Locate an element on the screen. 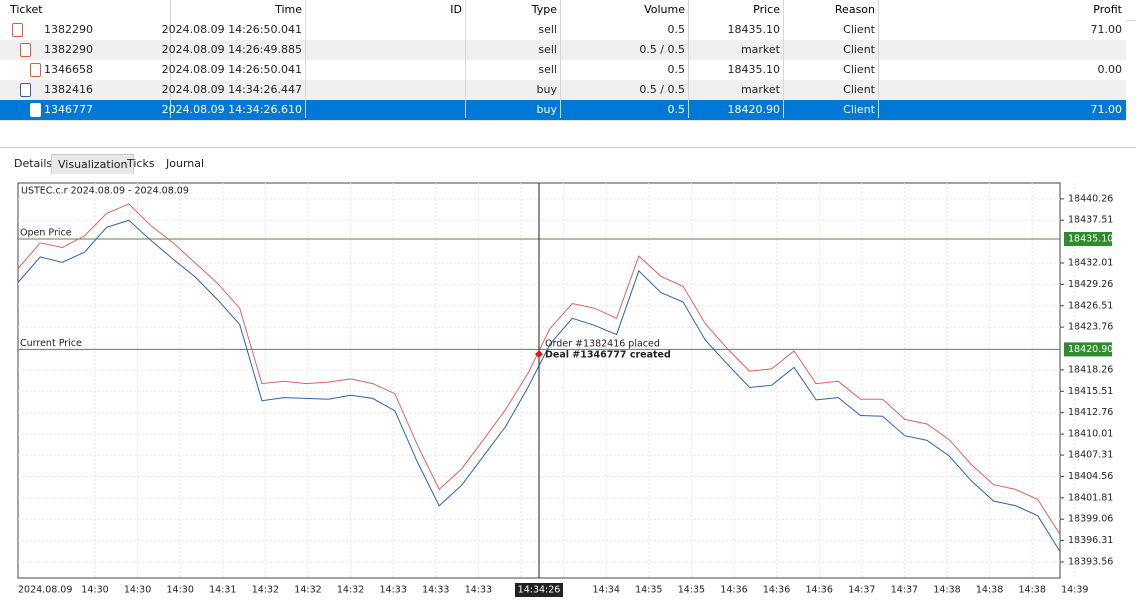 The image size is (1136, 600). tab: Journal is located at coordinates (185, 163).